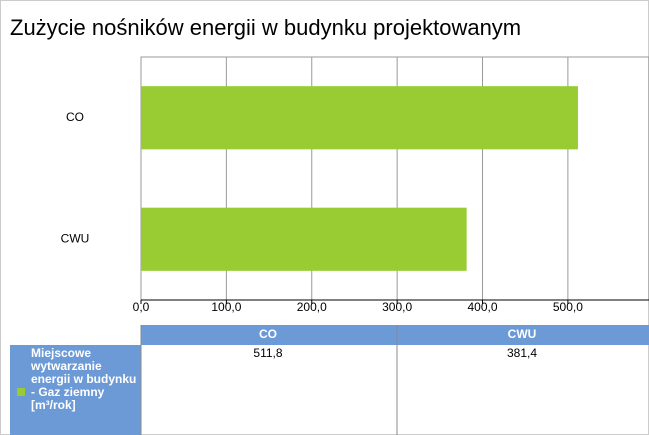 The height and width of the screenshot is (435, 649). I want to click on x-tick-label: 400,0, so click(482, 307).